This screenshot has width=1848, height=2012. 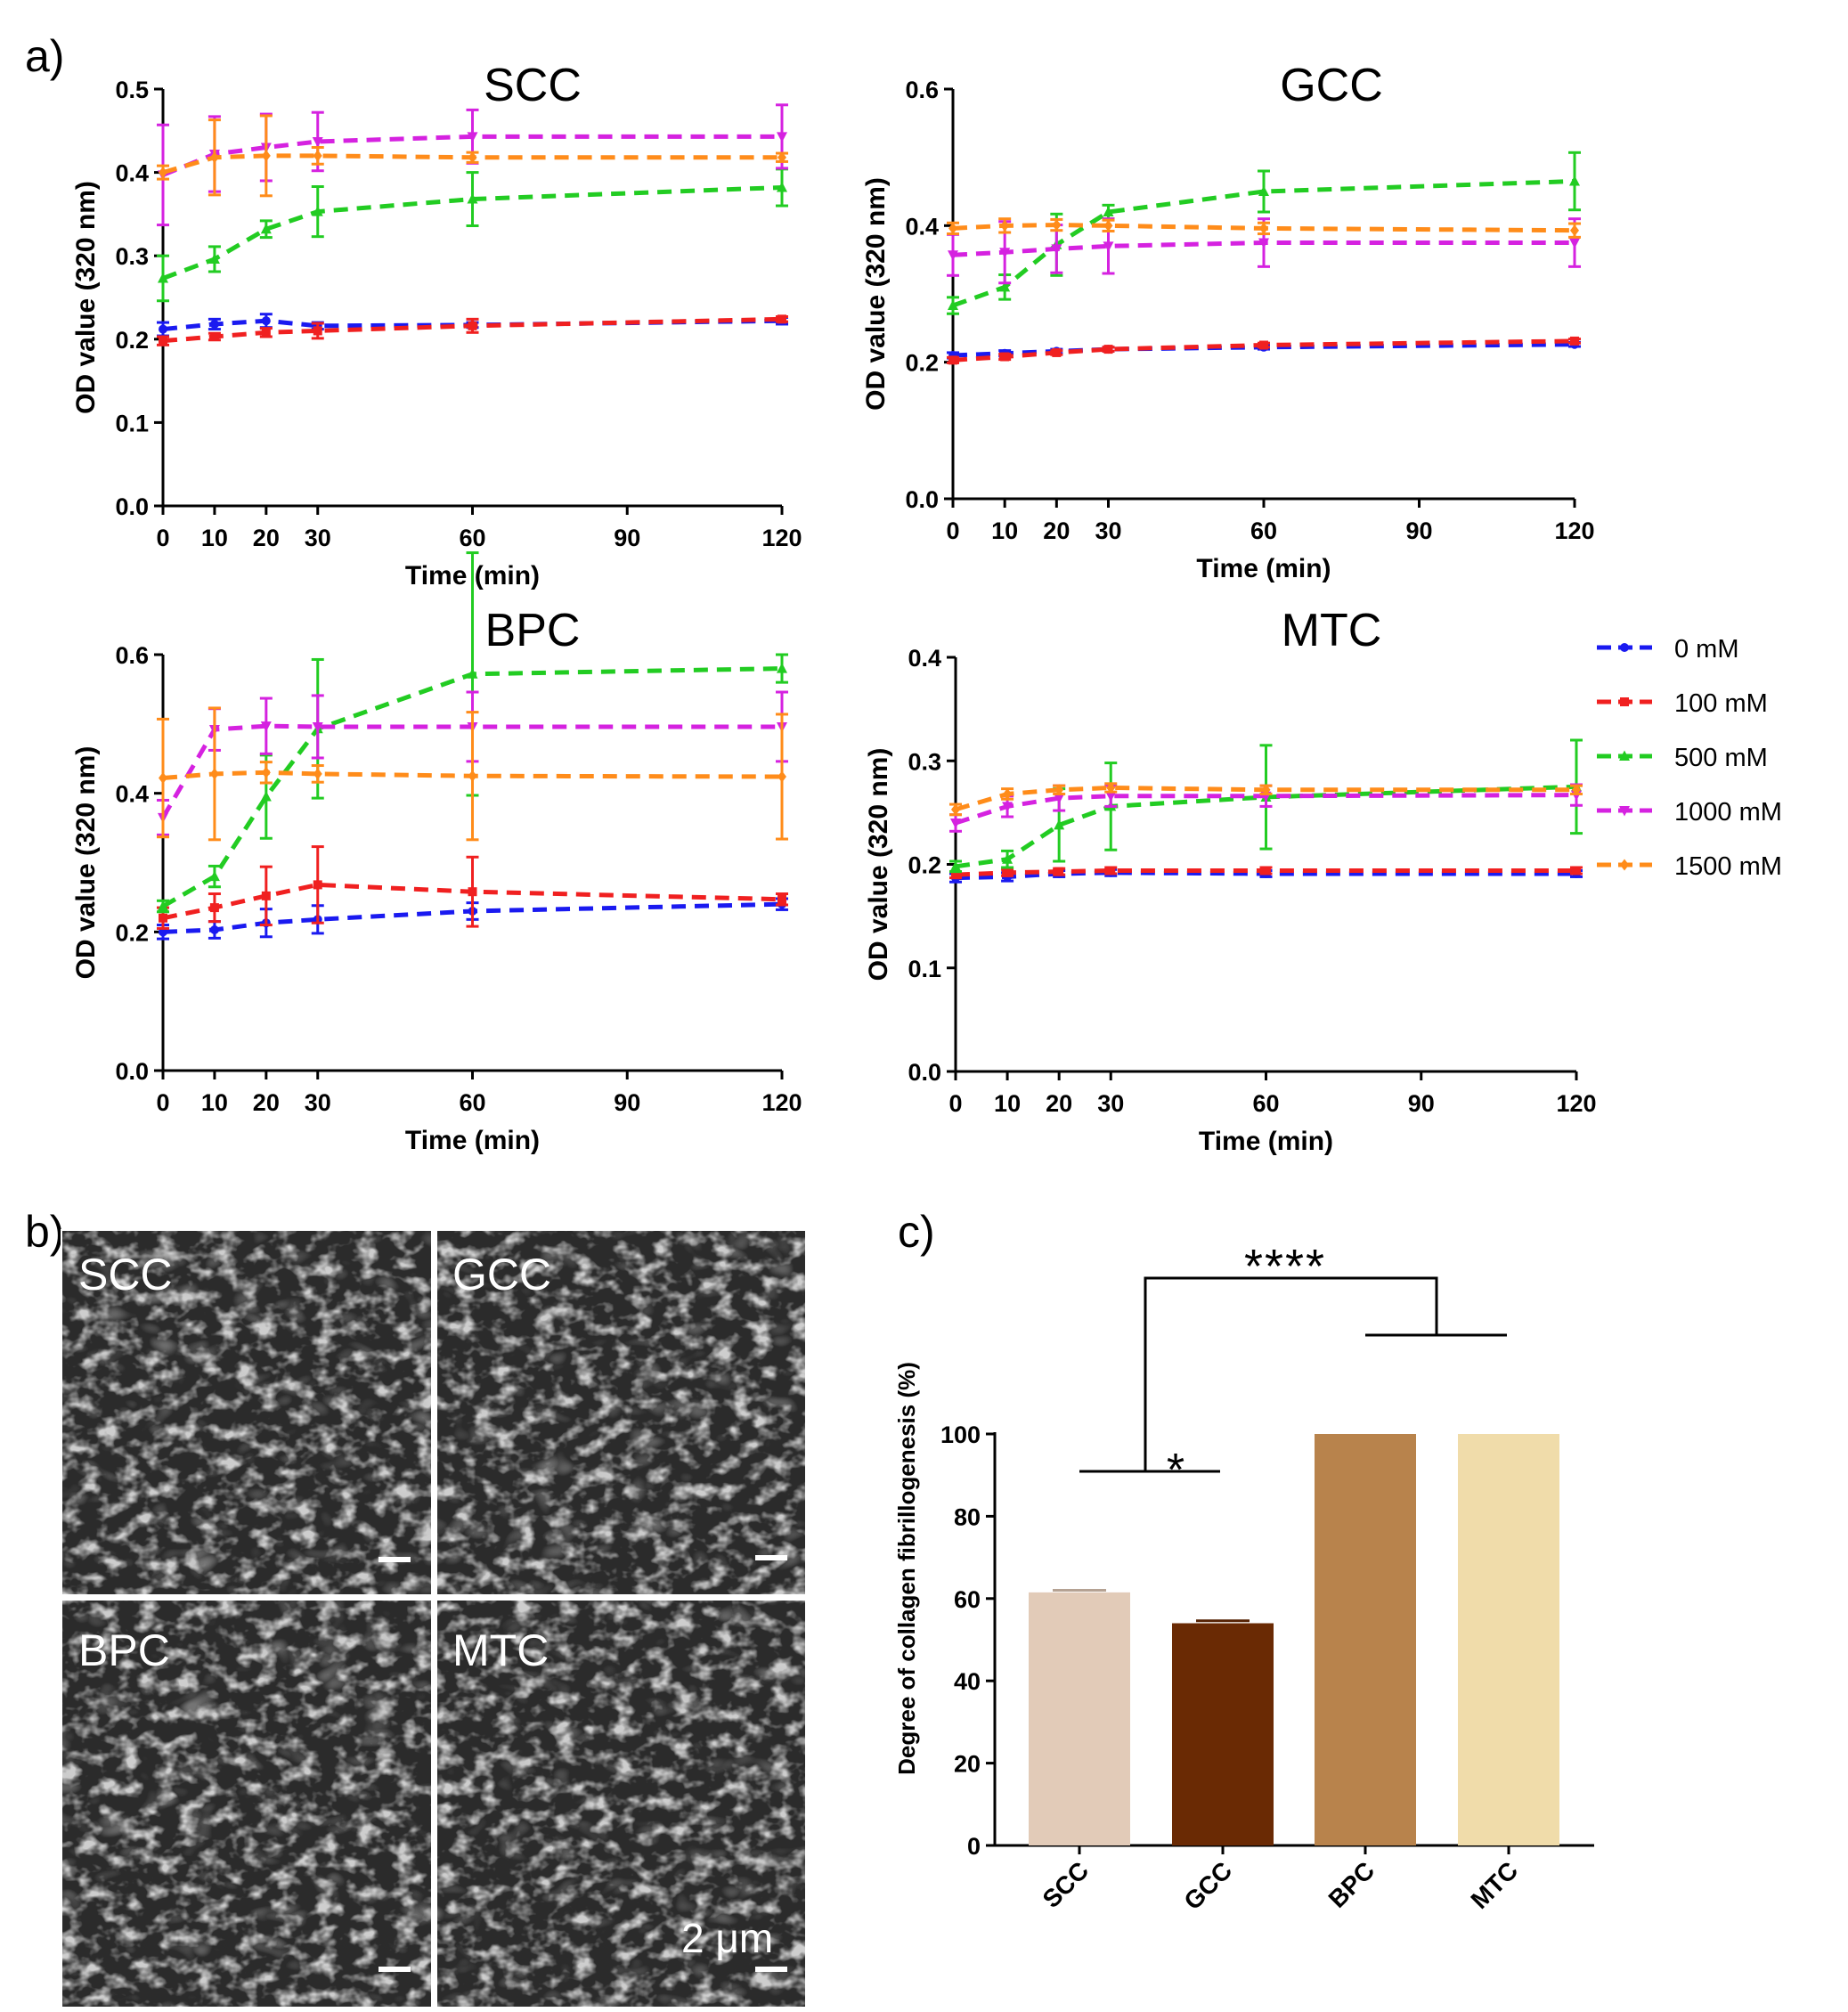 What do you see at coordinates (621, 1804) in the screenshot?
I see `sem-image-mtc: MTC 2 μm` at bounding box center [621, 1804].